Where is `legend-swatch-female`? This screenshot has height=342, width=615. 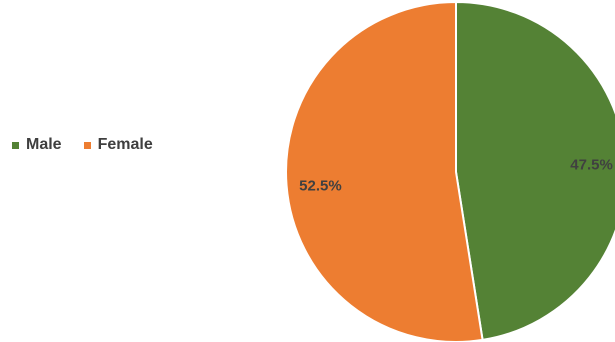
legend-swatch-female is located at coordinates (87, 145).